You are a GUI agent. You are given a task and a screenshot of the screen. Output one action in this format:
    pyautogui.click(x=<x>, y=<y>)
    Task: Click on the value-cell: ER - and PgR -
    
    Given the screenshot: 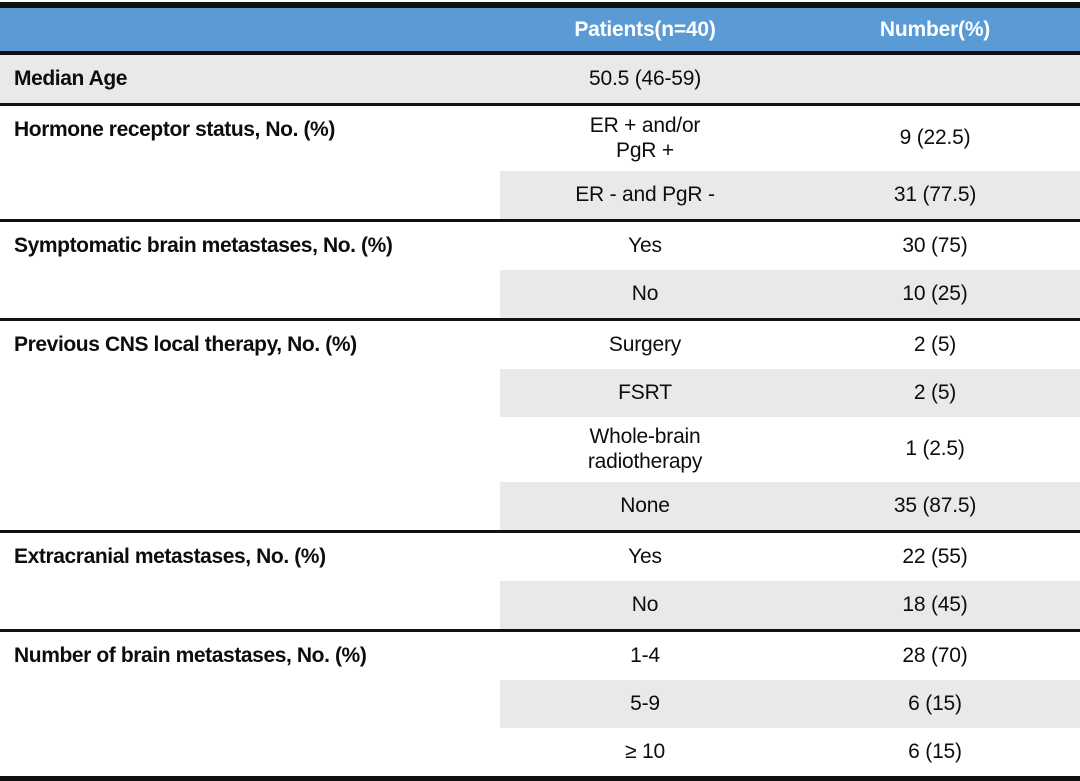 What is the action you would take?
    pyautogui.click(x=645, y=194)
    